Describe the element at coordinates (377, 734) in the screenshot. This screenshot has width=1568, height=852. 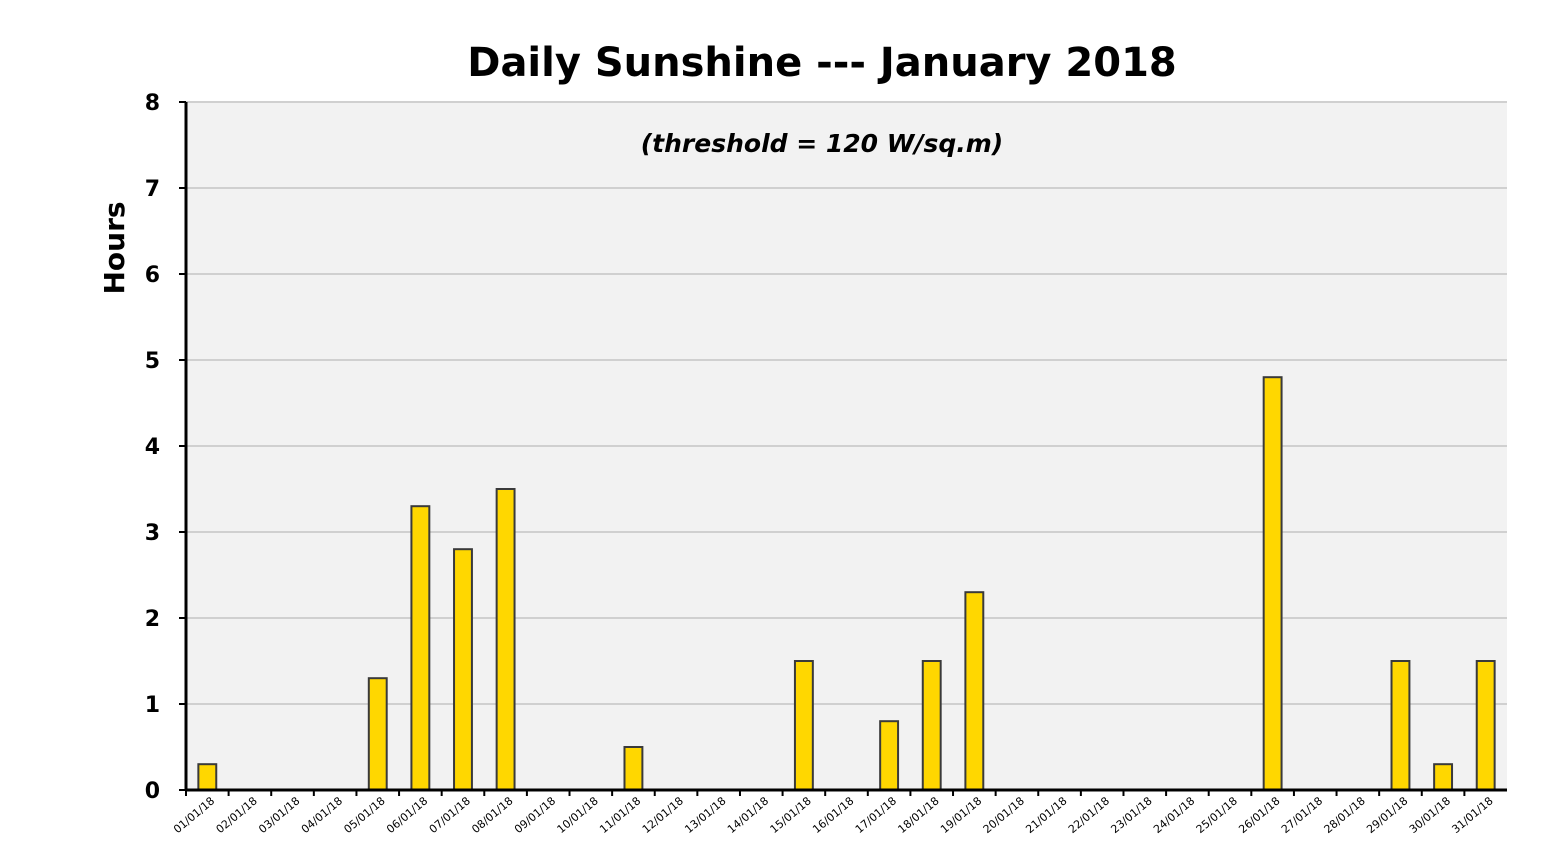
I see `bar-05/01/18` at that location.